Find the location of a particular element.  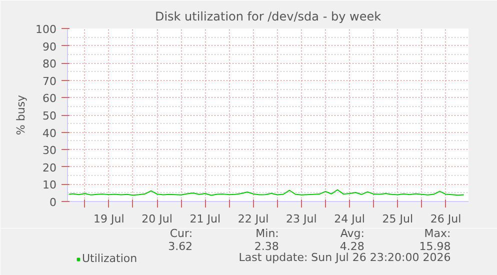

x-tick-label: 19 Jul is located at coordinates (109, 219).